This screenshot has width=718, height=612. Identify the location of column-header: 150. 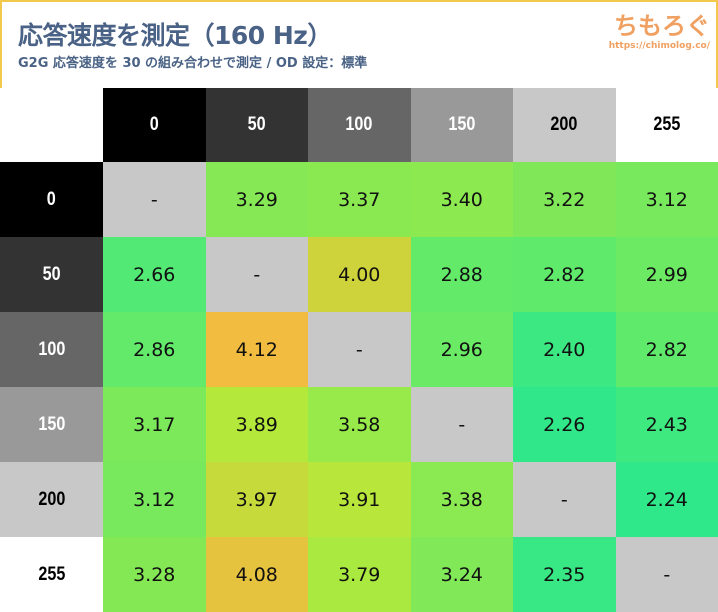
(461, 125).